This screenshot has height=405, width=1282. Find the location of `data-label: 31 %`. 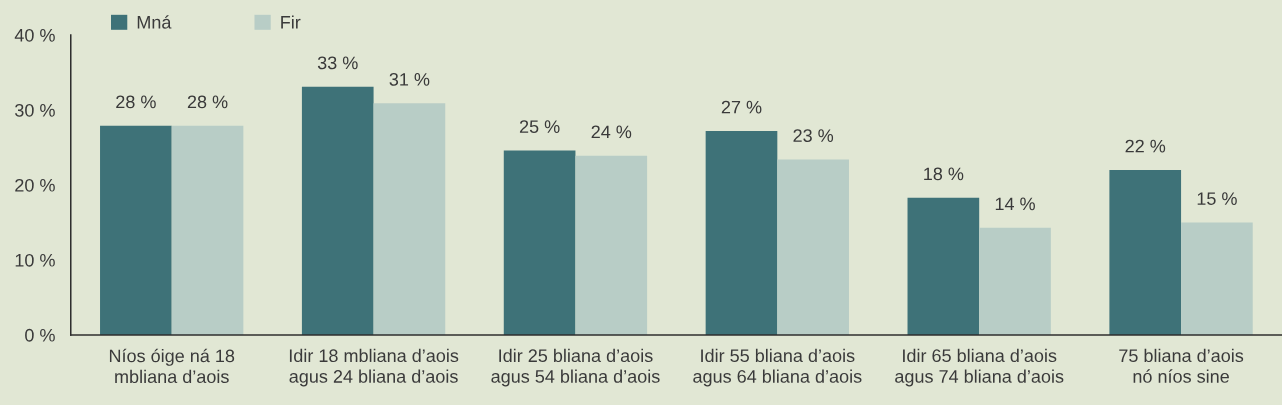

data-label: 31 % is located at coordinates (409, 79).